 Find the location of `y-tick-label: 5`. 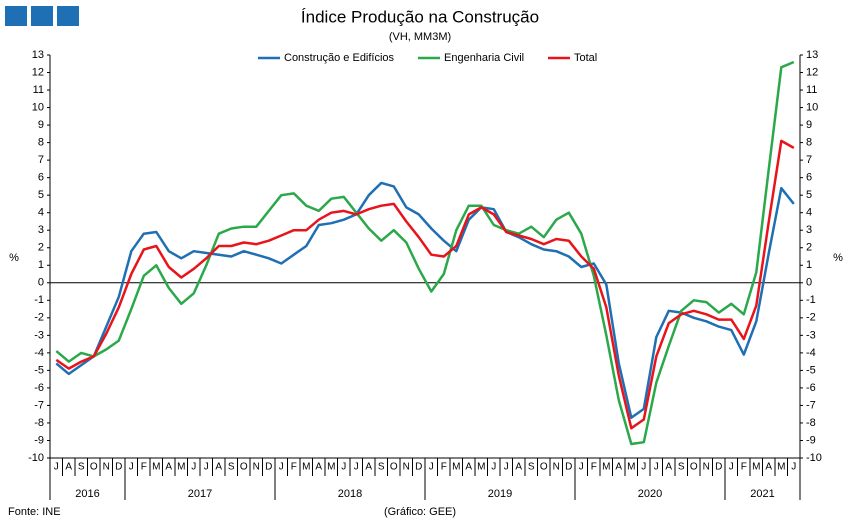

y-tick-label: 5 is located at coordinates (41, 195).